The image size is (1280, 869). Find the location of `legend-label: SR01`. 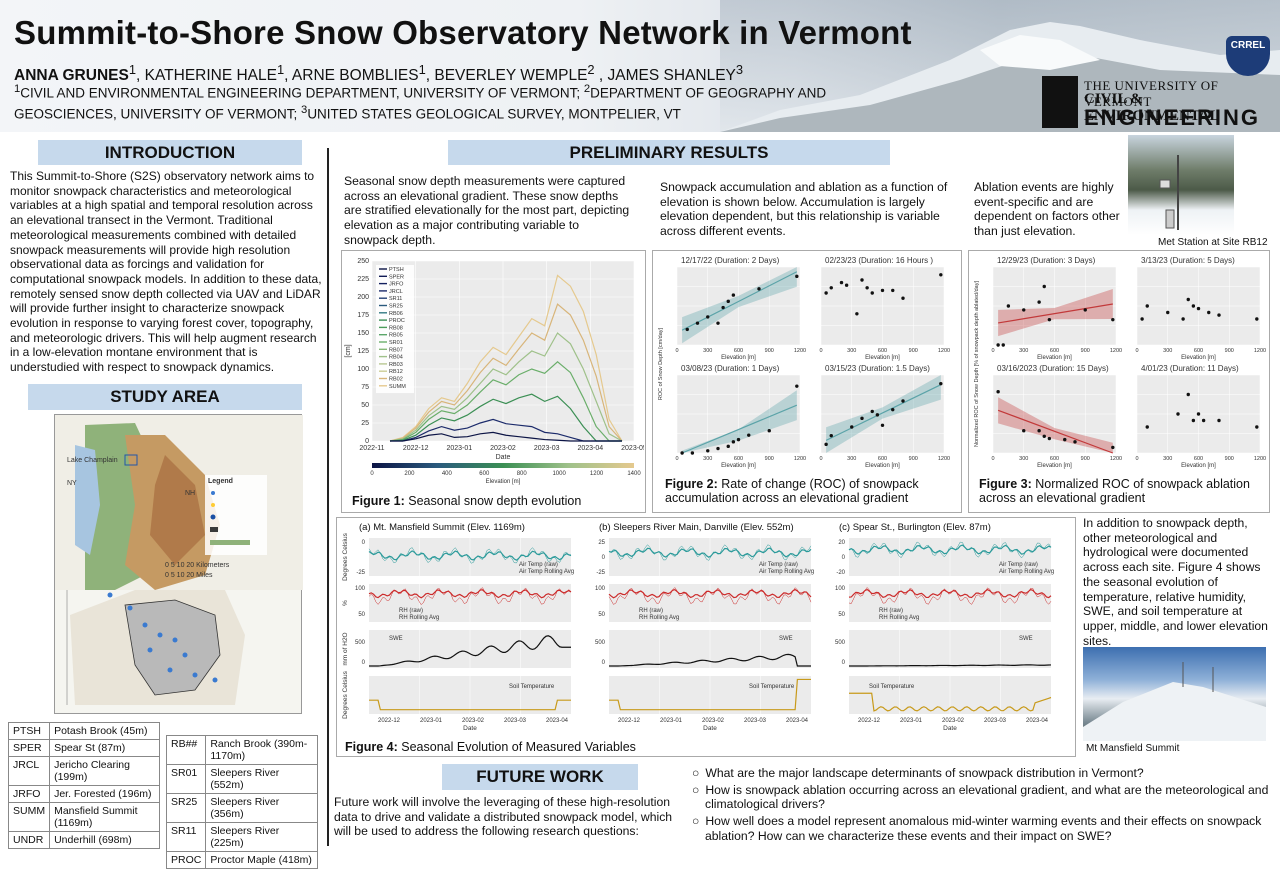

legend-label: SR01 is located at coordinates (396, 343).